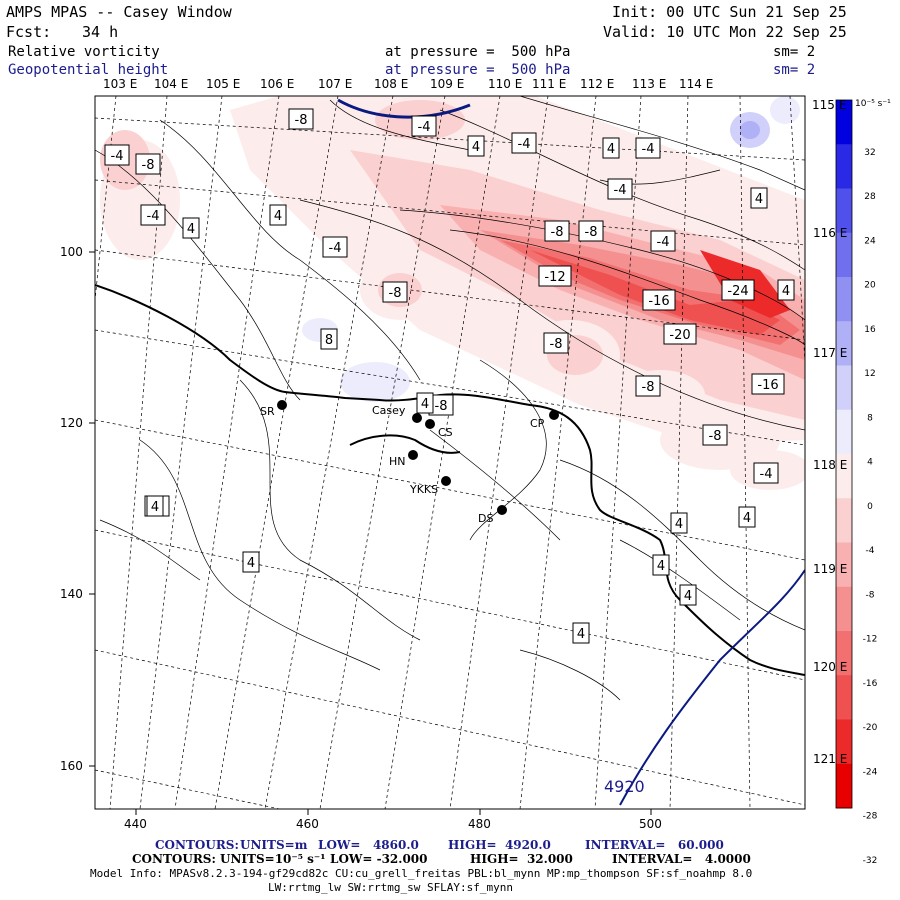 The height and width of the screenshot is (900, 900). What do you see at coordinates (274, 845) in the screenshot?
I see `footer-height-units: UNITS=m` at bounding box center [274, 845].